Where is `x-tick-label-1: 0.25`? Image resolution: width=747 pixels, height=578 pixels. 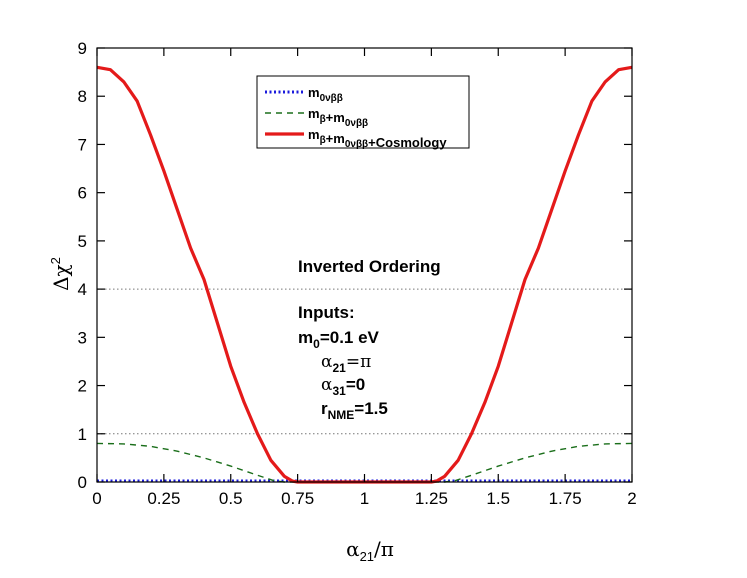 x-tick-label-1: 0.25 is located at coordinates (163, 498).